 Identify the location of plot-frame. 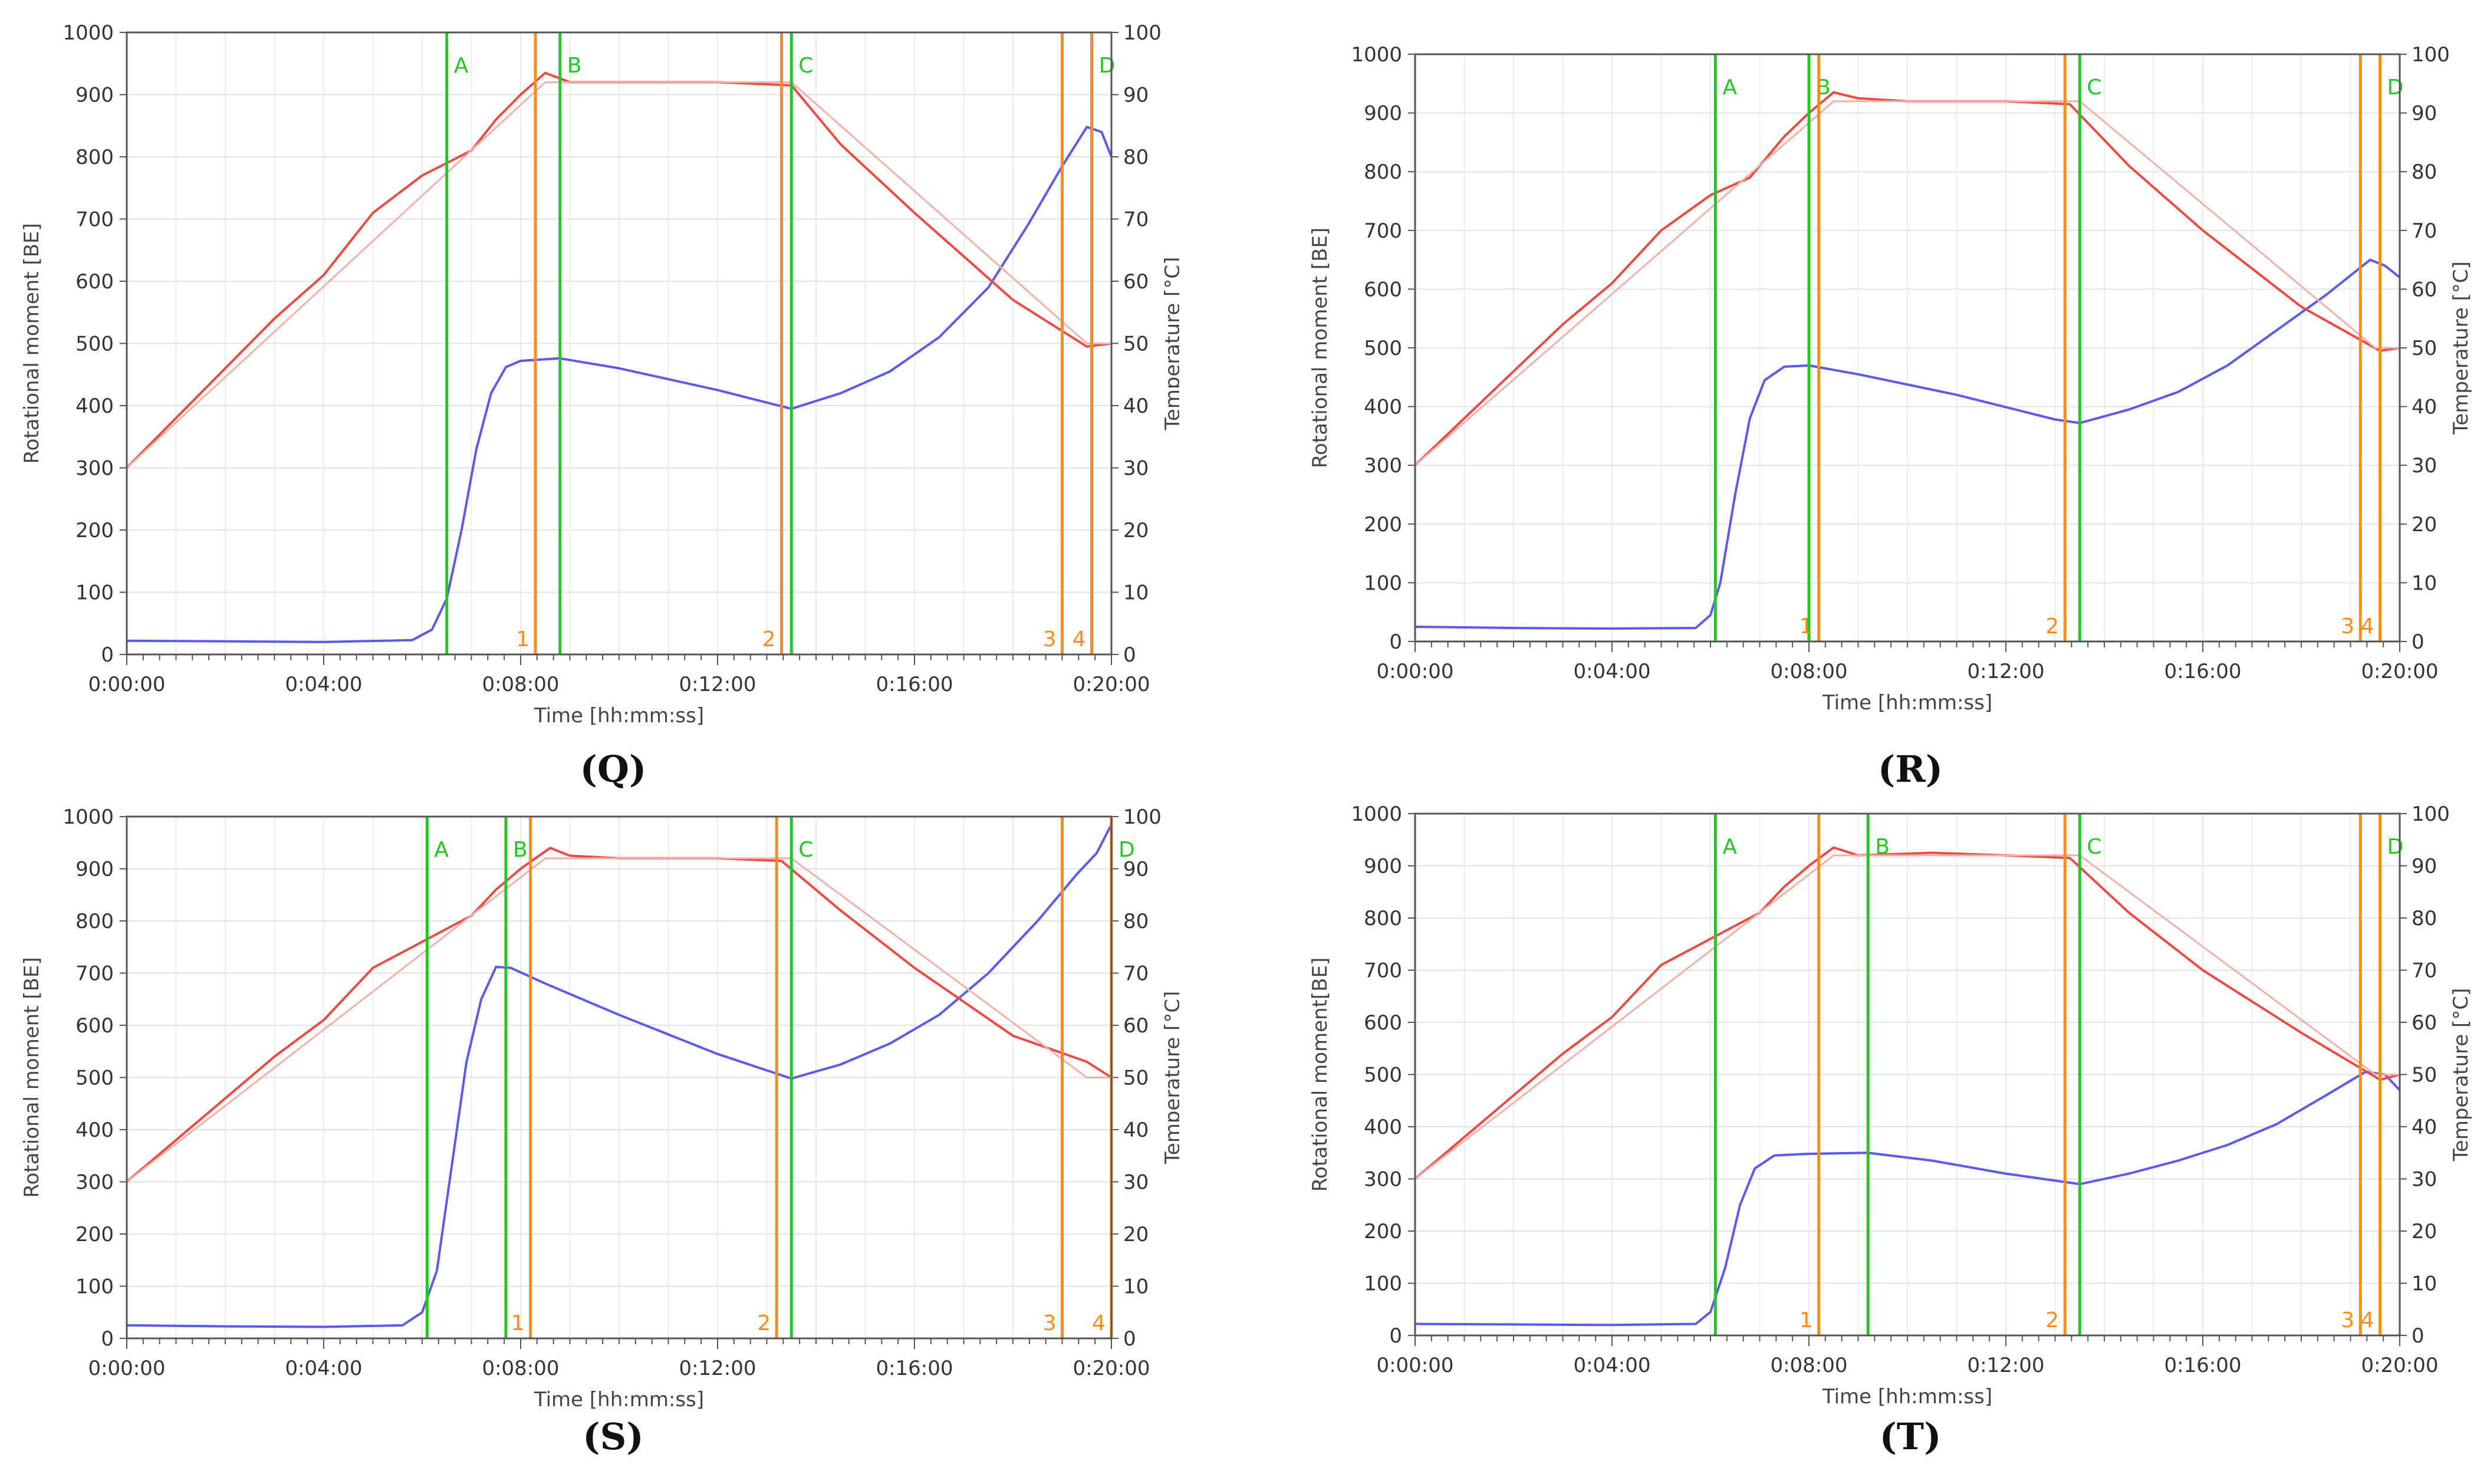
(1907, 1074).